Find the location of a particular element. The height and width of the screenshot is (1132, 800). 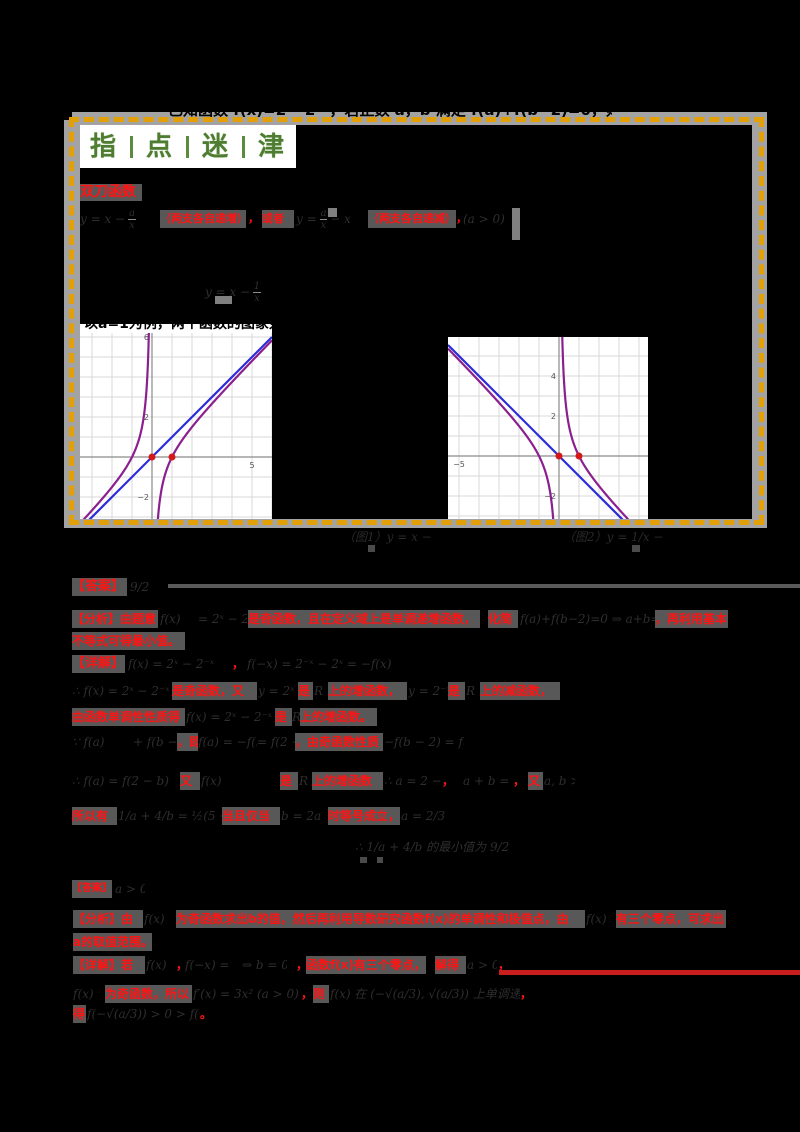

formula-increasing-type: y = x − a x is located at coordinates (108, 219).